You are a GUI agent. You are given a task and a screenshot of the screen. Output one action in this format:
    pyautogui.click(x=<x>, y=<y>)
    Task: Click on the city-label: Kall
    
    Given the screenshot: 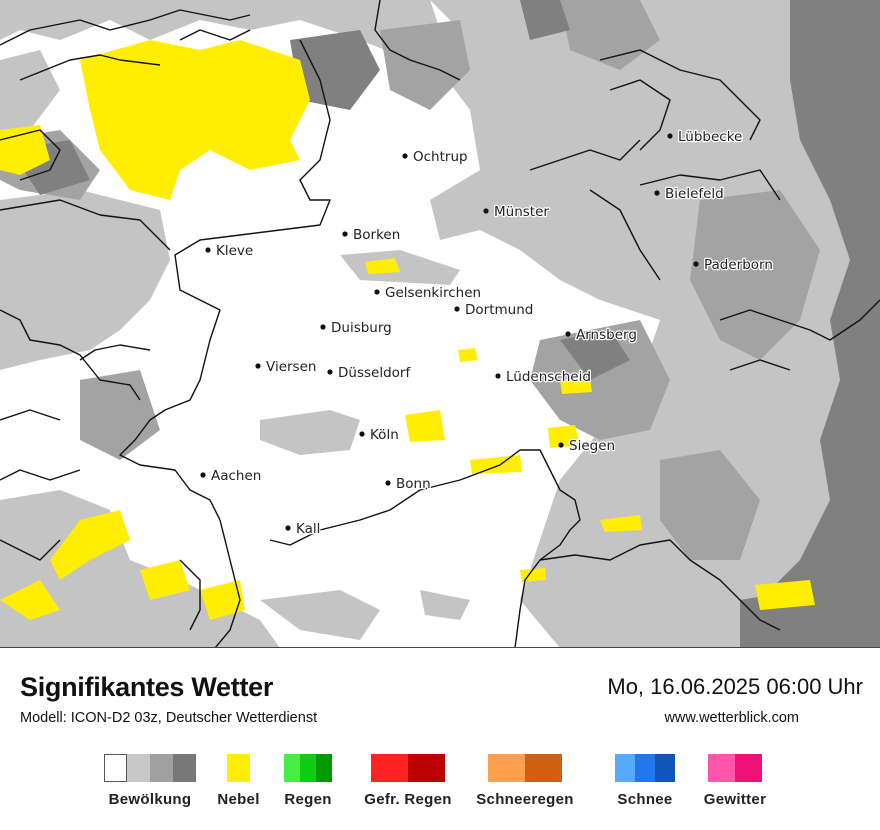 What is the action you would take?
    pyautogui.click(x=308, y=529)
    